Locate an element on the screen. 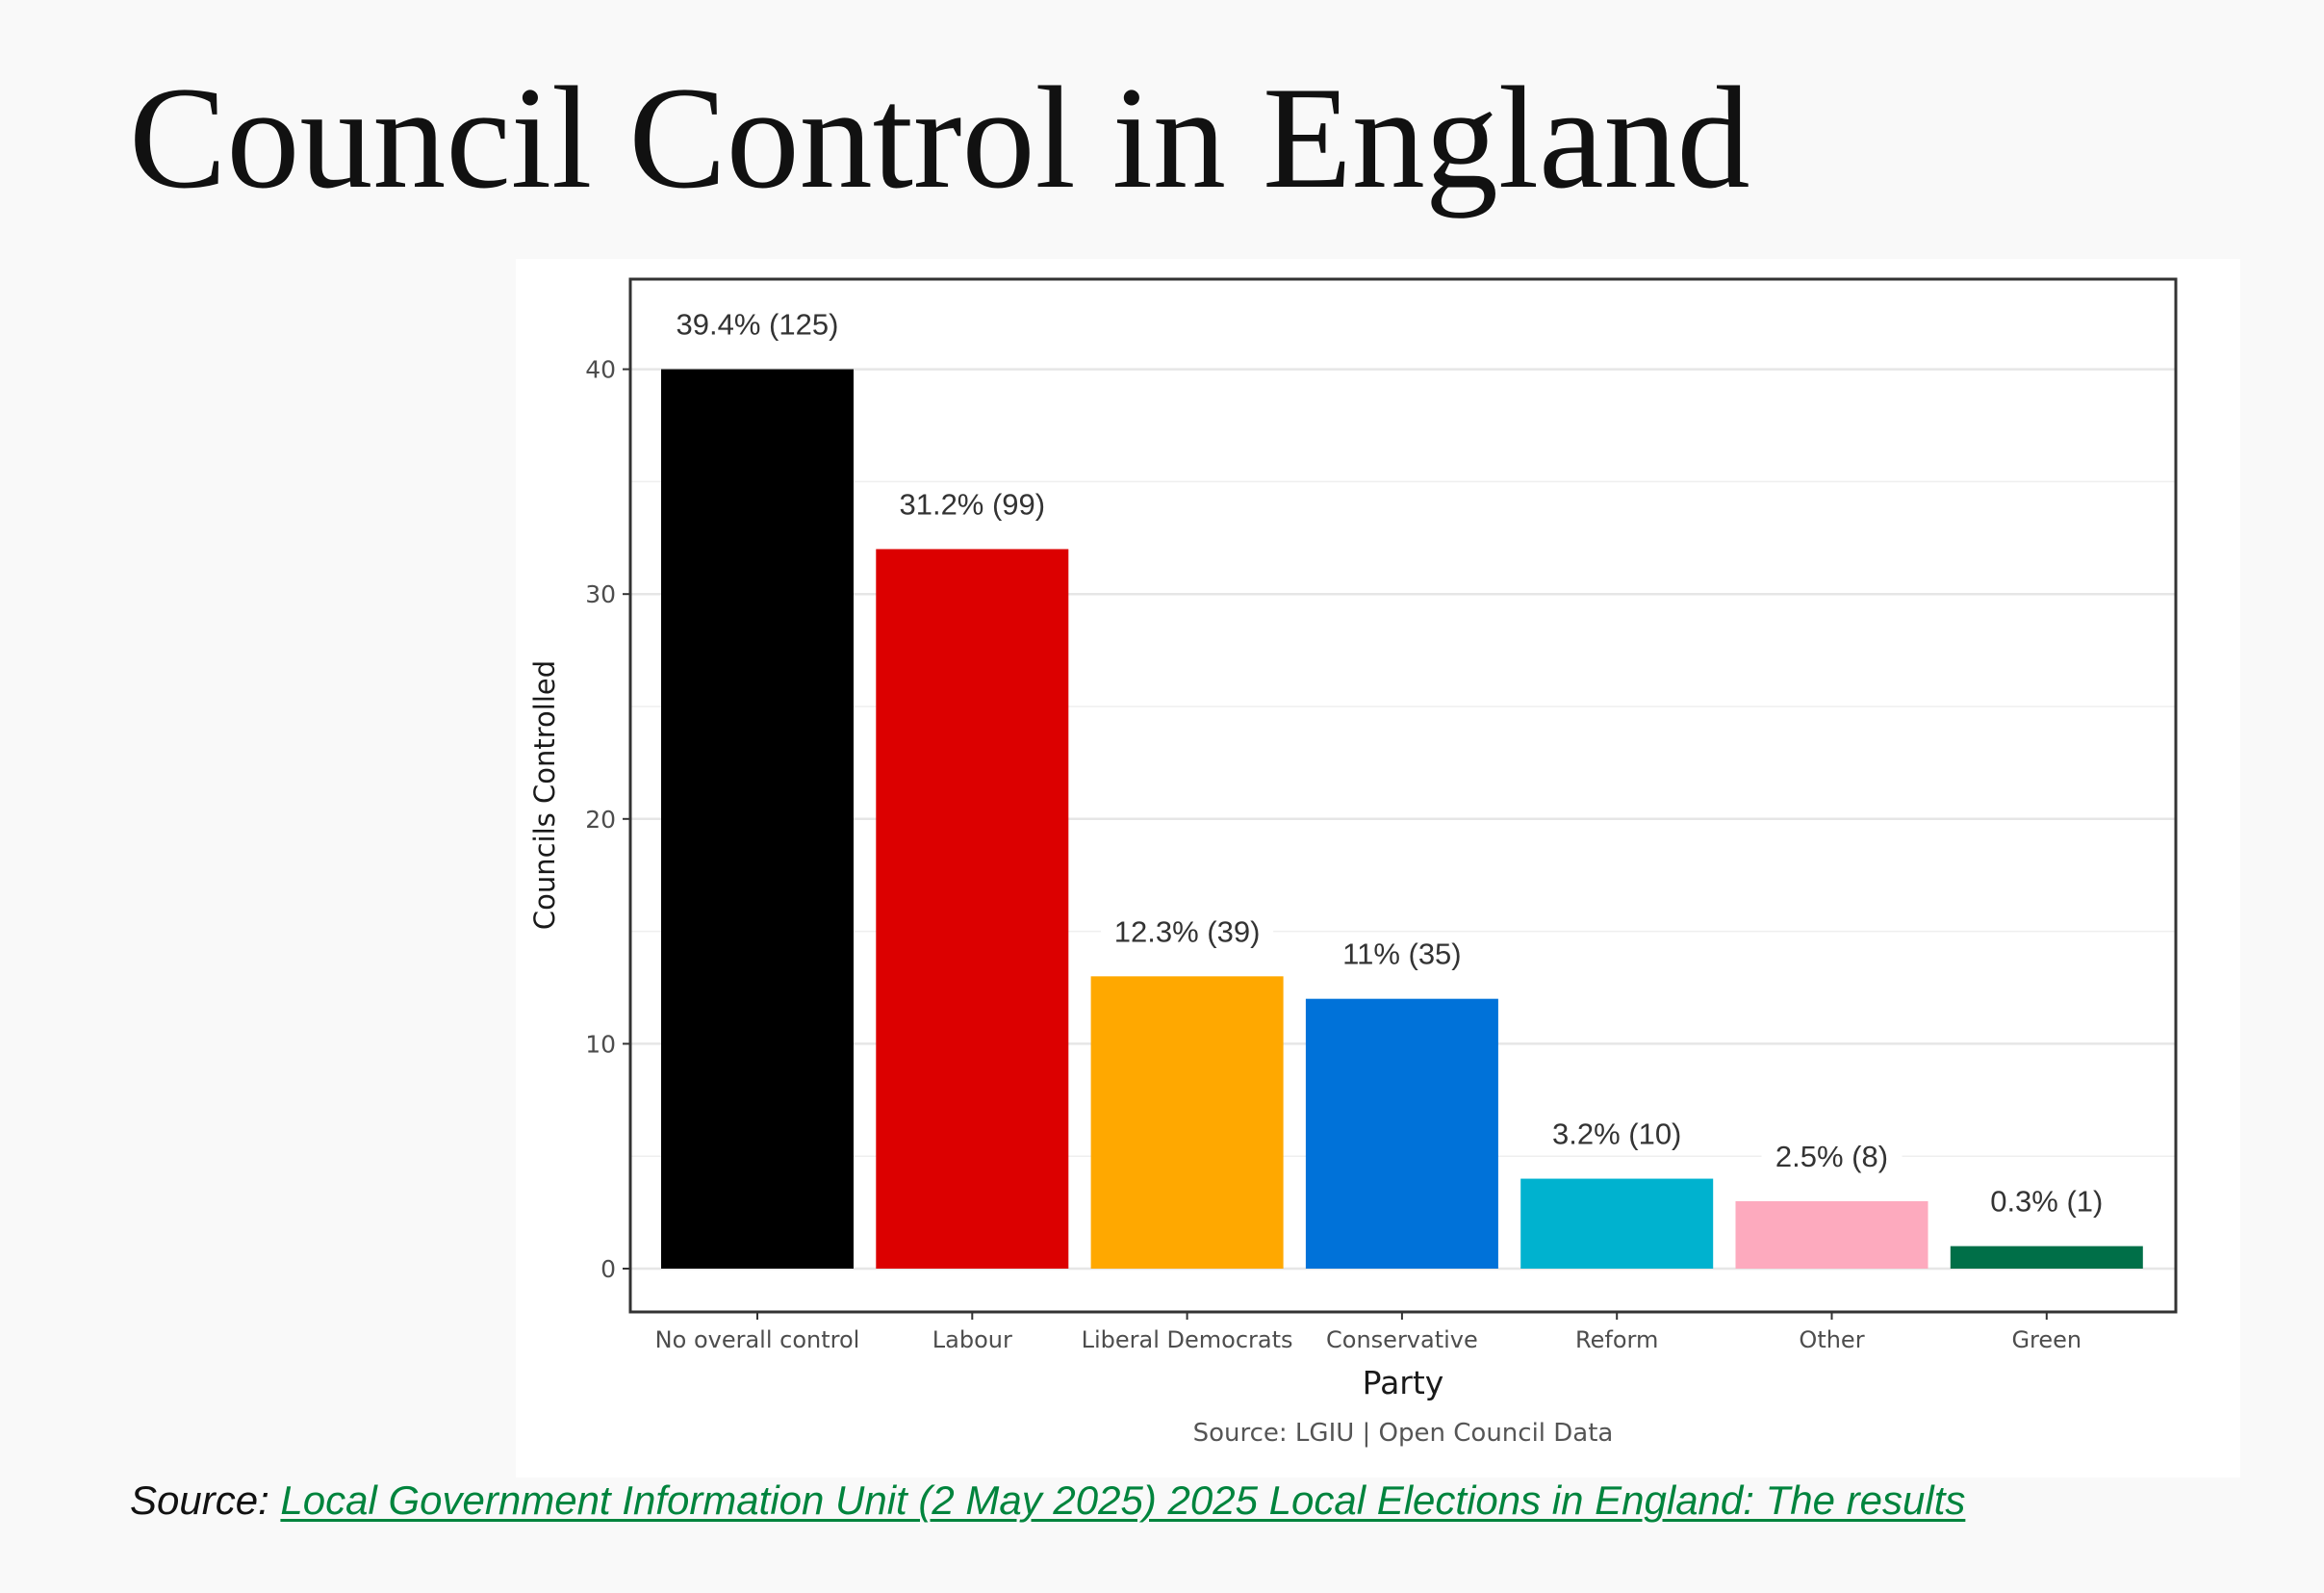  bar-value-label: 11% (35) is located at coordinates (1402, 954).